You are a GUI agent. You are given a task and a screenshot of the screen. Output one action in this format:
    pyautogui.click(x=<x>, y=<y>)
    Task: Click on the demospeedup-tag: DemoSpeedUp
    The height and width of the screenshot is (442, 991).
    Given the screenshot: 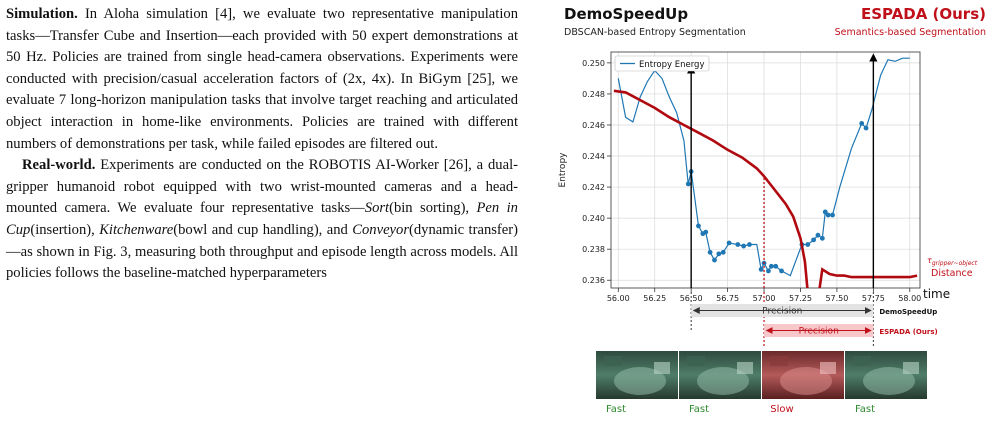 What is the action you would take?
    pyautogui.click(x=908, y=312)
    